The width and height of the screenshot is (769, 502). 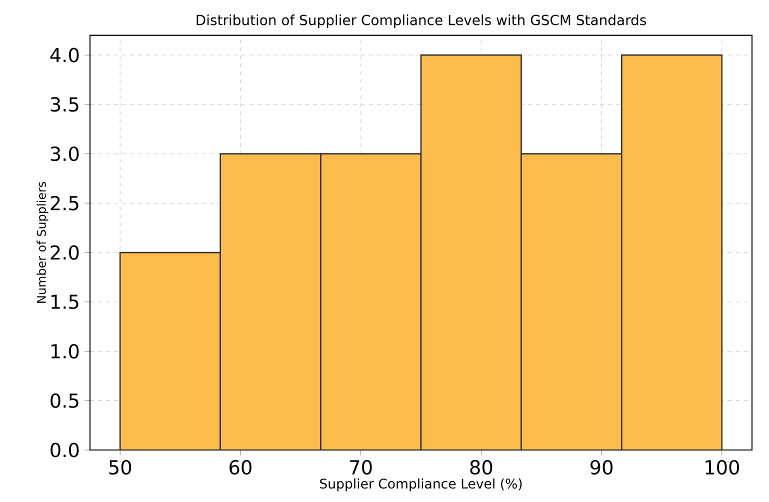 What do you see at coordinates (64, 302) in the screenshot?
I see `y-tick-label: 1.5` at bounding box center [64, 302].